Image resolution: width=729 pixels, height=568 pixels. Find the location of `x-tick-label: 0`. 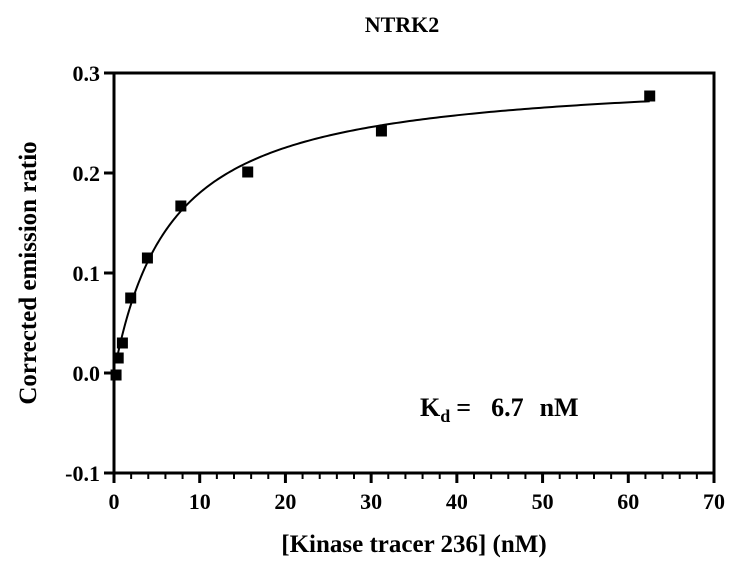

x-tick-label: 0 is located at coordinates (114, 501).